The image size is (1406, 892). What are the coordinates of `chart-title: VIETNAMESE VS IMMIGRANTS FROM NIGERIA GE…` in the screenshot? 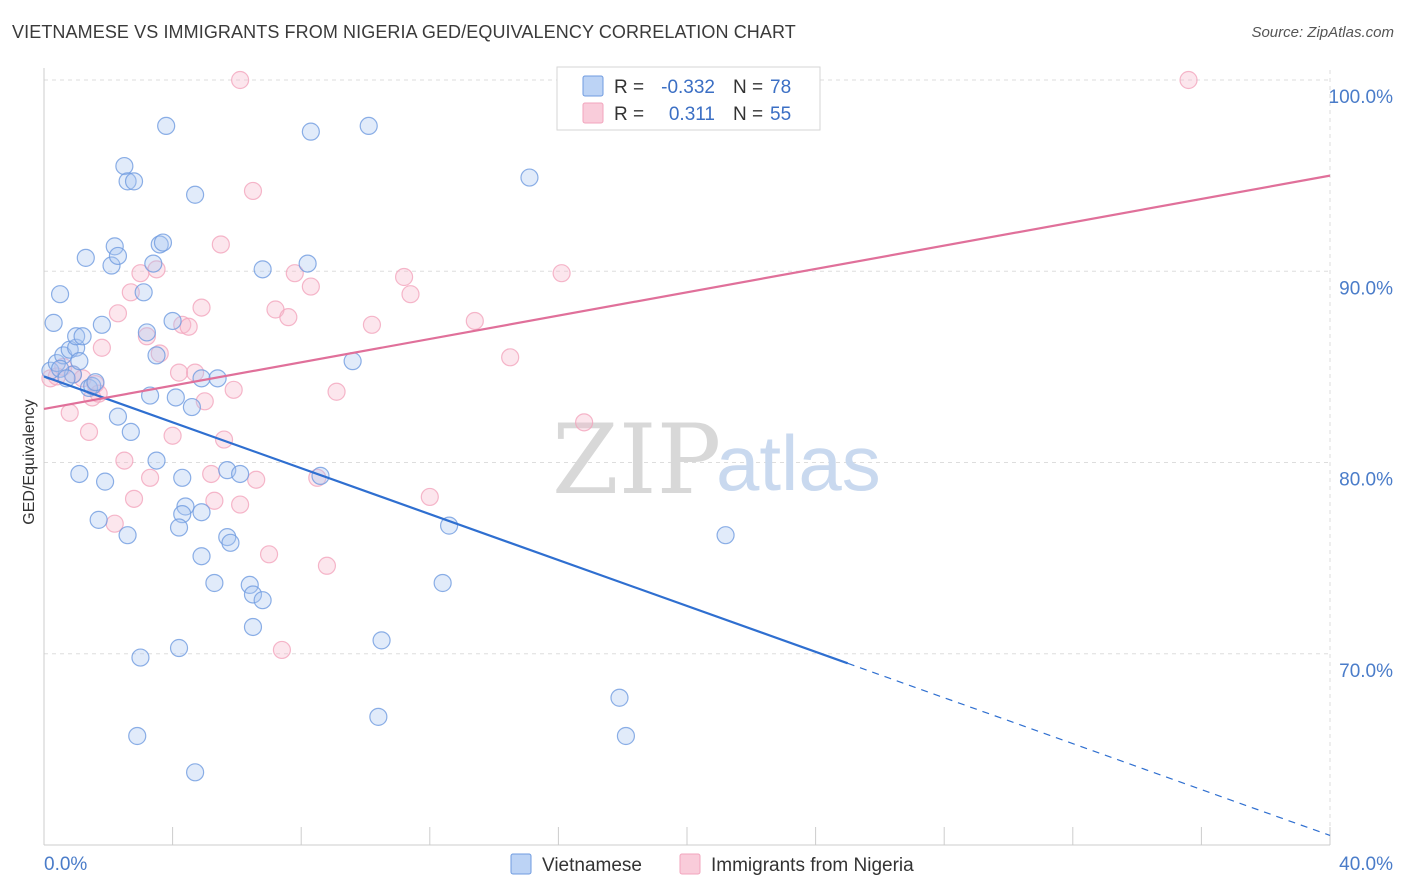 It's located at (404, 32).